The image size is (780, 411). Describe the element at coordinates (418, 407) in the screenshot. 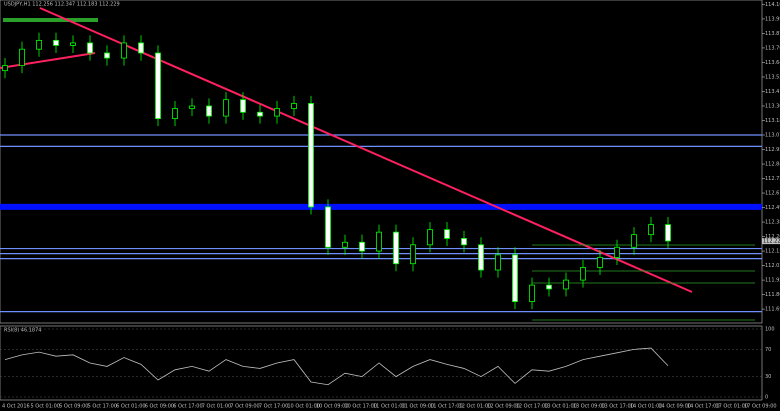

I see `x-tick-label: 11 Oct 09:00` at that location.